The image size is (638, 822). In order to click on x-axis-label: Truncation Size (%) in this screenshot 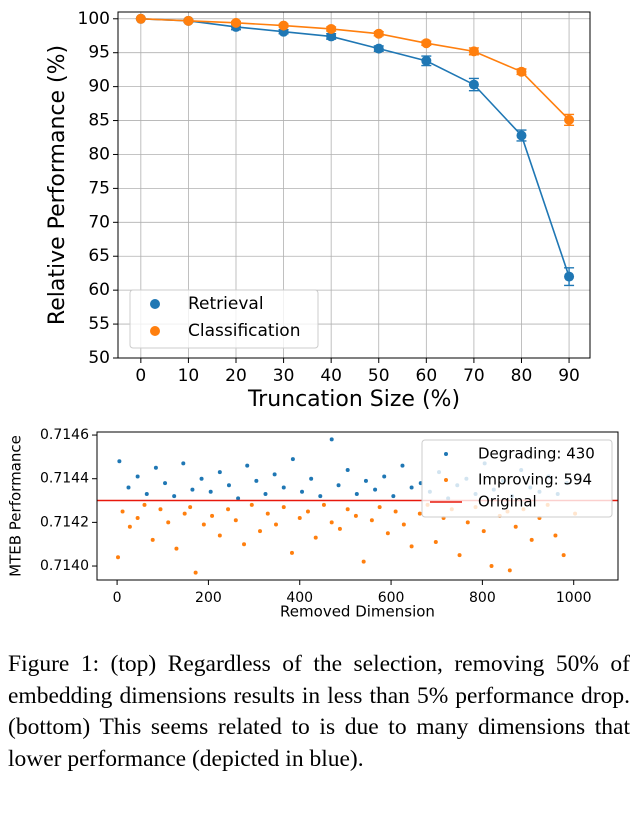, I will do `click(353, 399)`.